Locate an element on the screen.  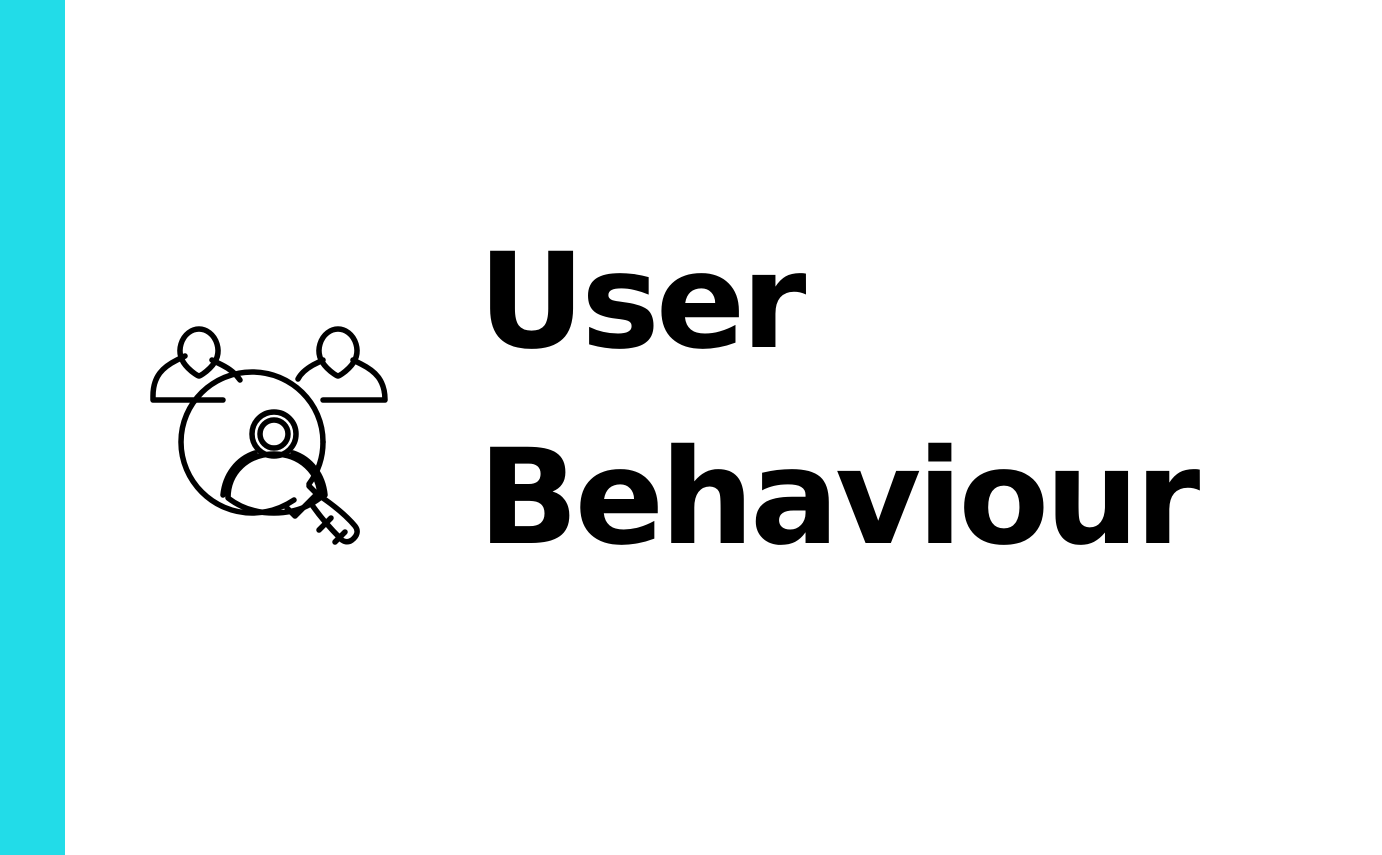
title-line-1: User is located at coordinates (642, 302).